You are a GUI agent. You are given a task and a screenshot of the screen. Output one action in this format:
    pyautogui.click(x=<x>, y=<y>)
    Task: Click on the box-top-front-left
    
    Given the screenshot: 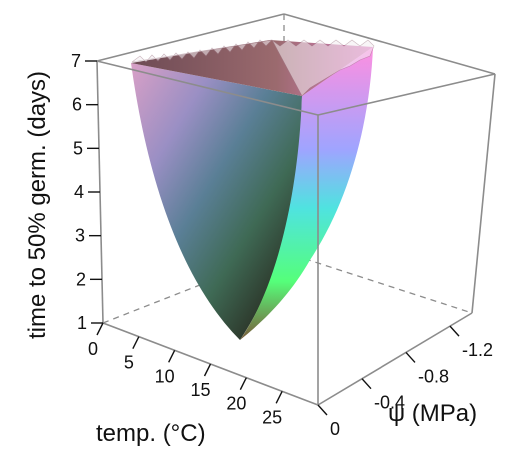 What is the action you would take?
    pyautogui.click(x=207, y=88)
    